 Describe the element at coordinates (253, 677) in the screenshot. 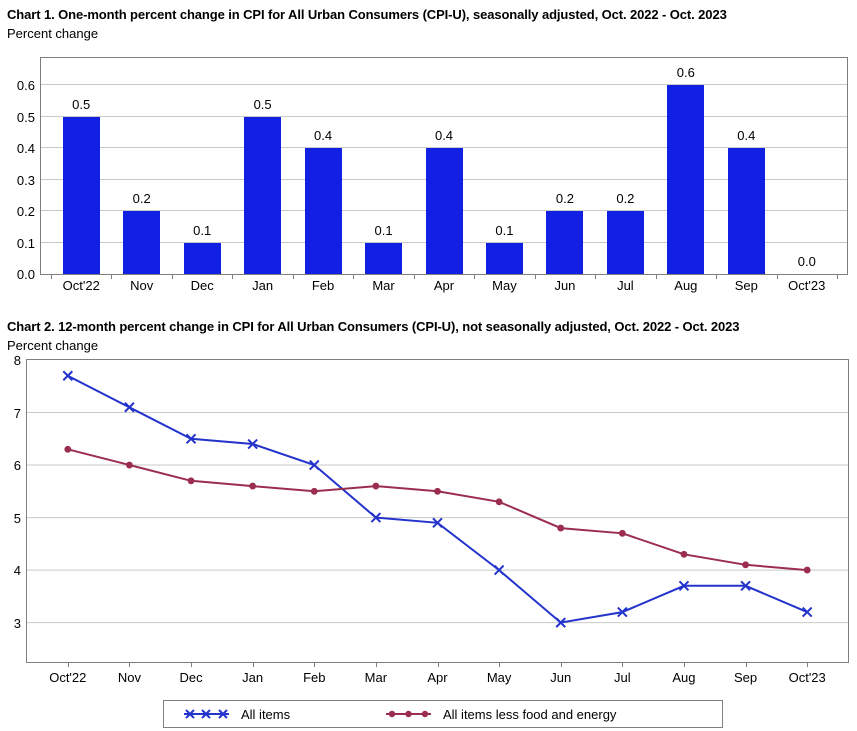

I see `x-tick-label: Jan` at that location.